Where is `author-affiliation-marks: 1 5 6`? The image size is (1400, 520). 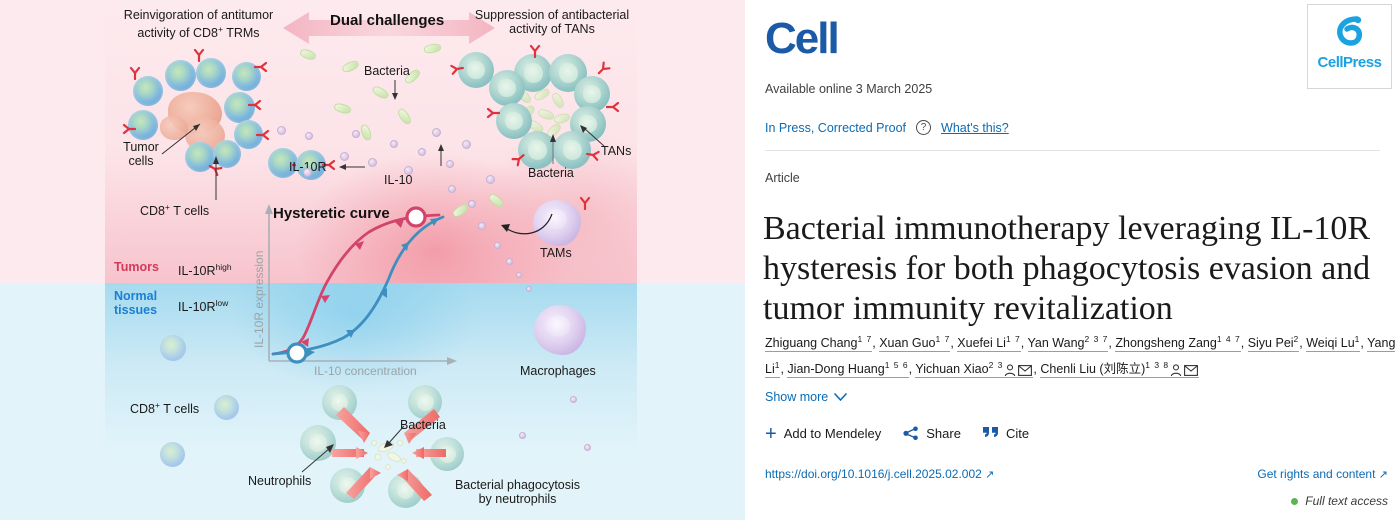
author-affiliation-marks: 1 5 6 is located at coordinates (896, 365).